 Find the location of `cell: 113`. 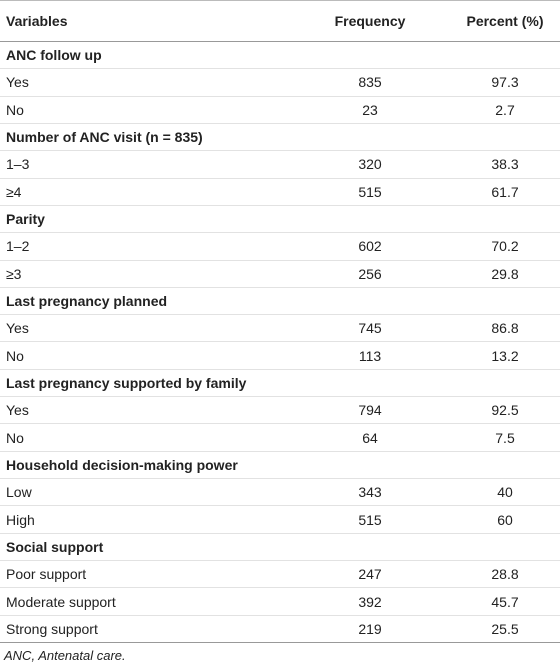

cell: 113 is located at coordinates (370, 355).